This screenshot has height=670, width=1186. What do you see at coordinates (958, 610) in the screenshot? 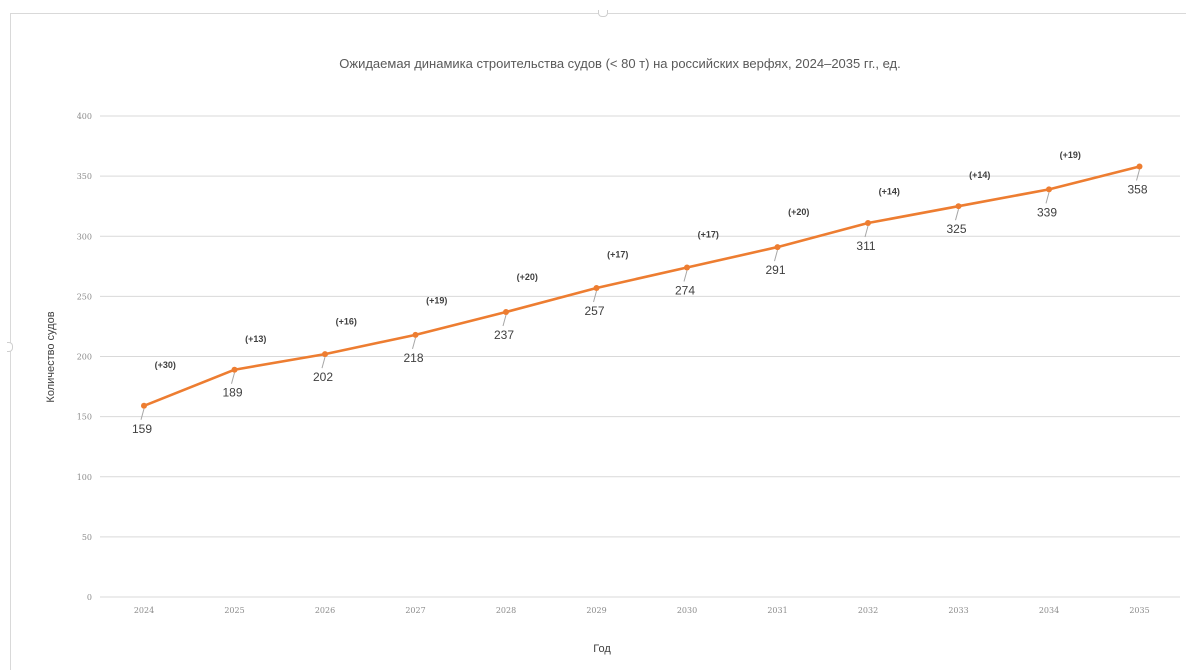
I see `x-tick-label: 2033` at bounding box center [958, 610].